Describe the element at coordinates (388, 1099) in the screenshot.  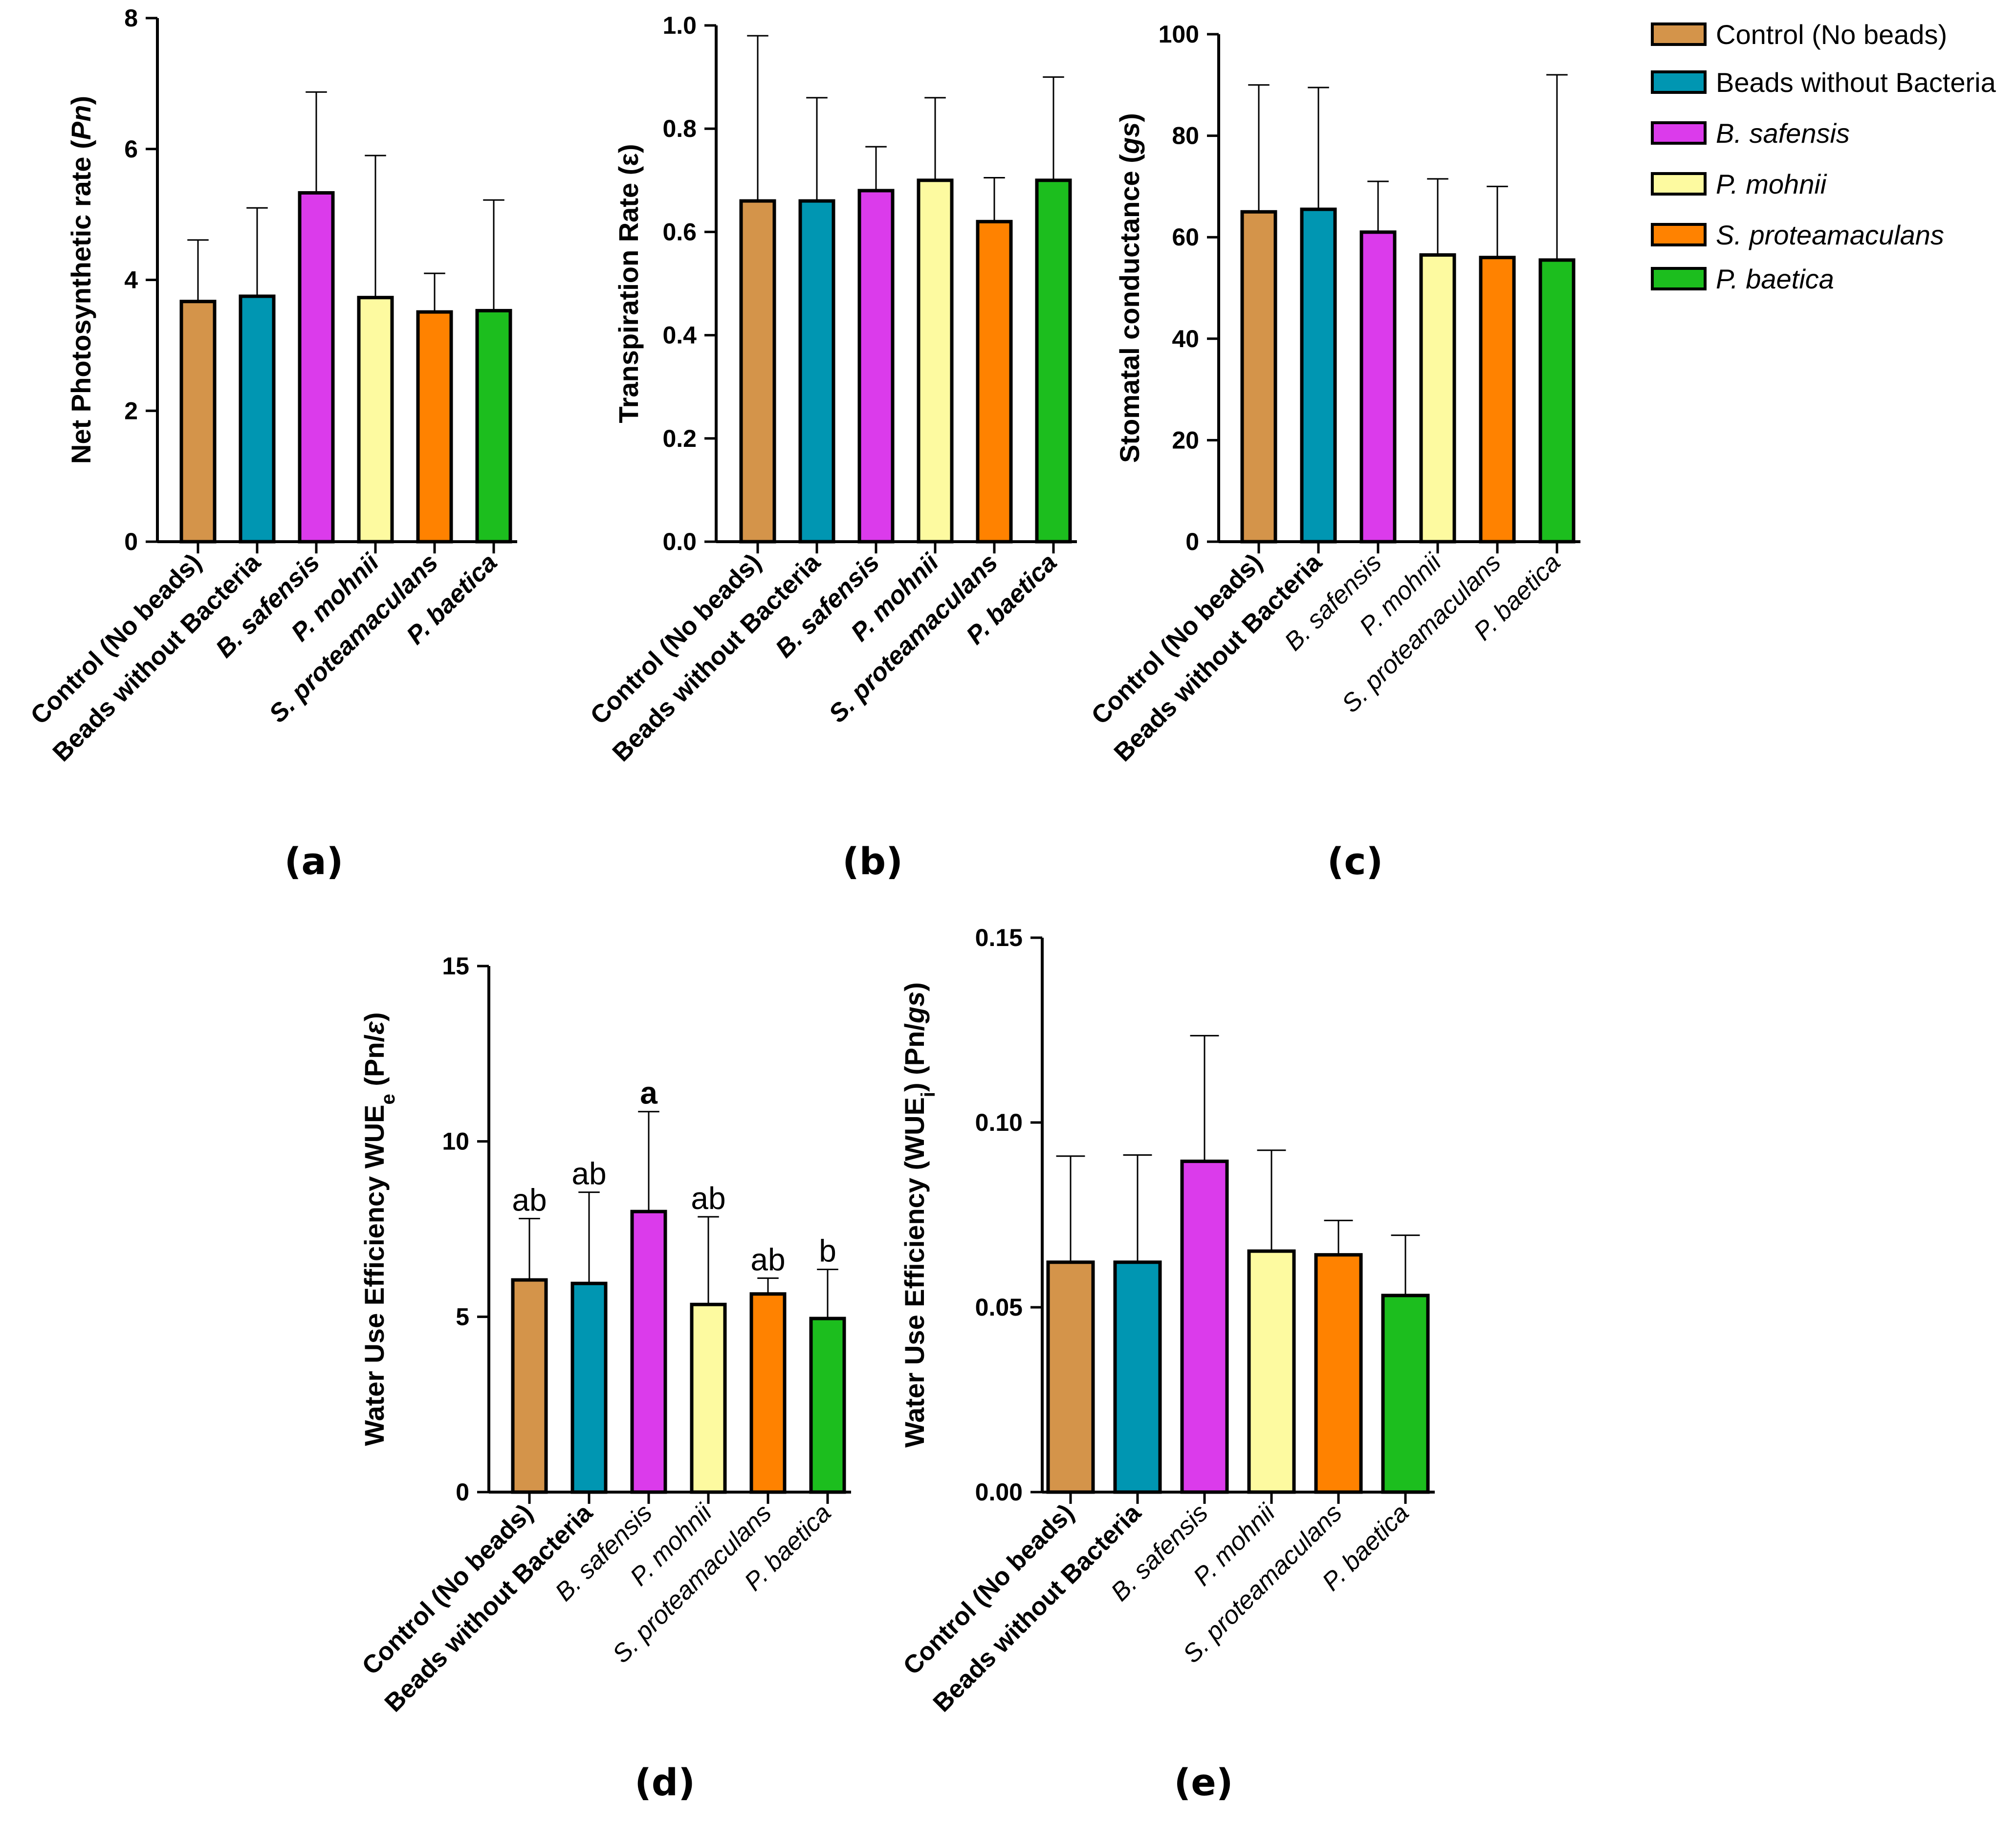
I see `y-axis-title-part: e` at that location.